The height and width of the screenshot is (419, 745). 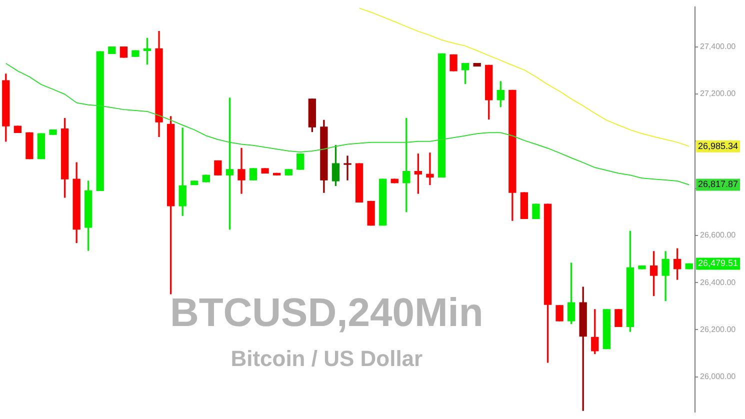 What do you see at coordinates (327, 313) in the screenshot?
I see `text: BTCUSD,240Min` at bounding box center [327, 313].